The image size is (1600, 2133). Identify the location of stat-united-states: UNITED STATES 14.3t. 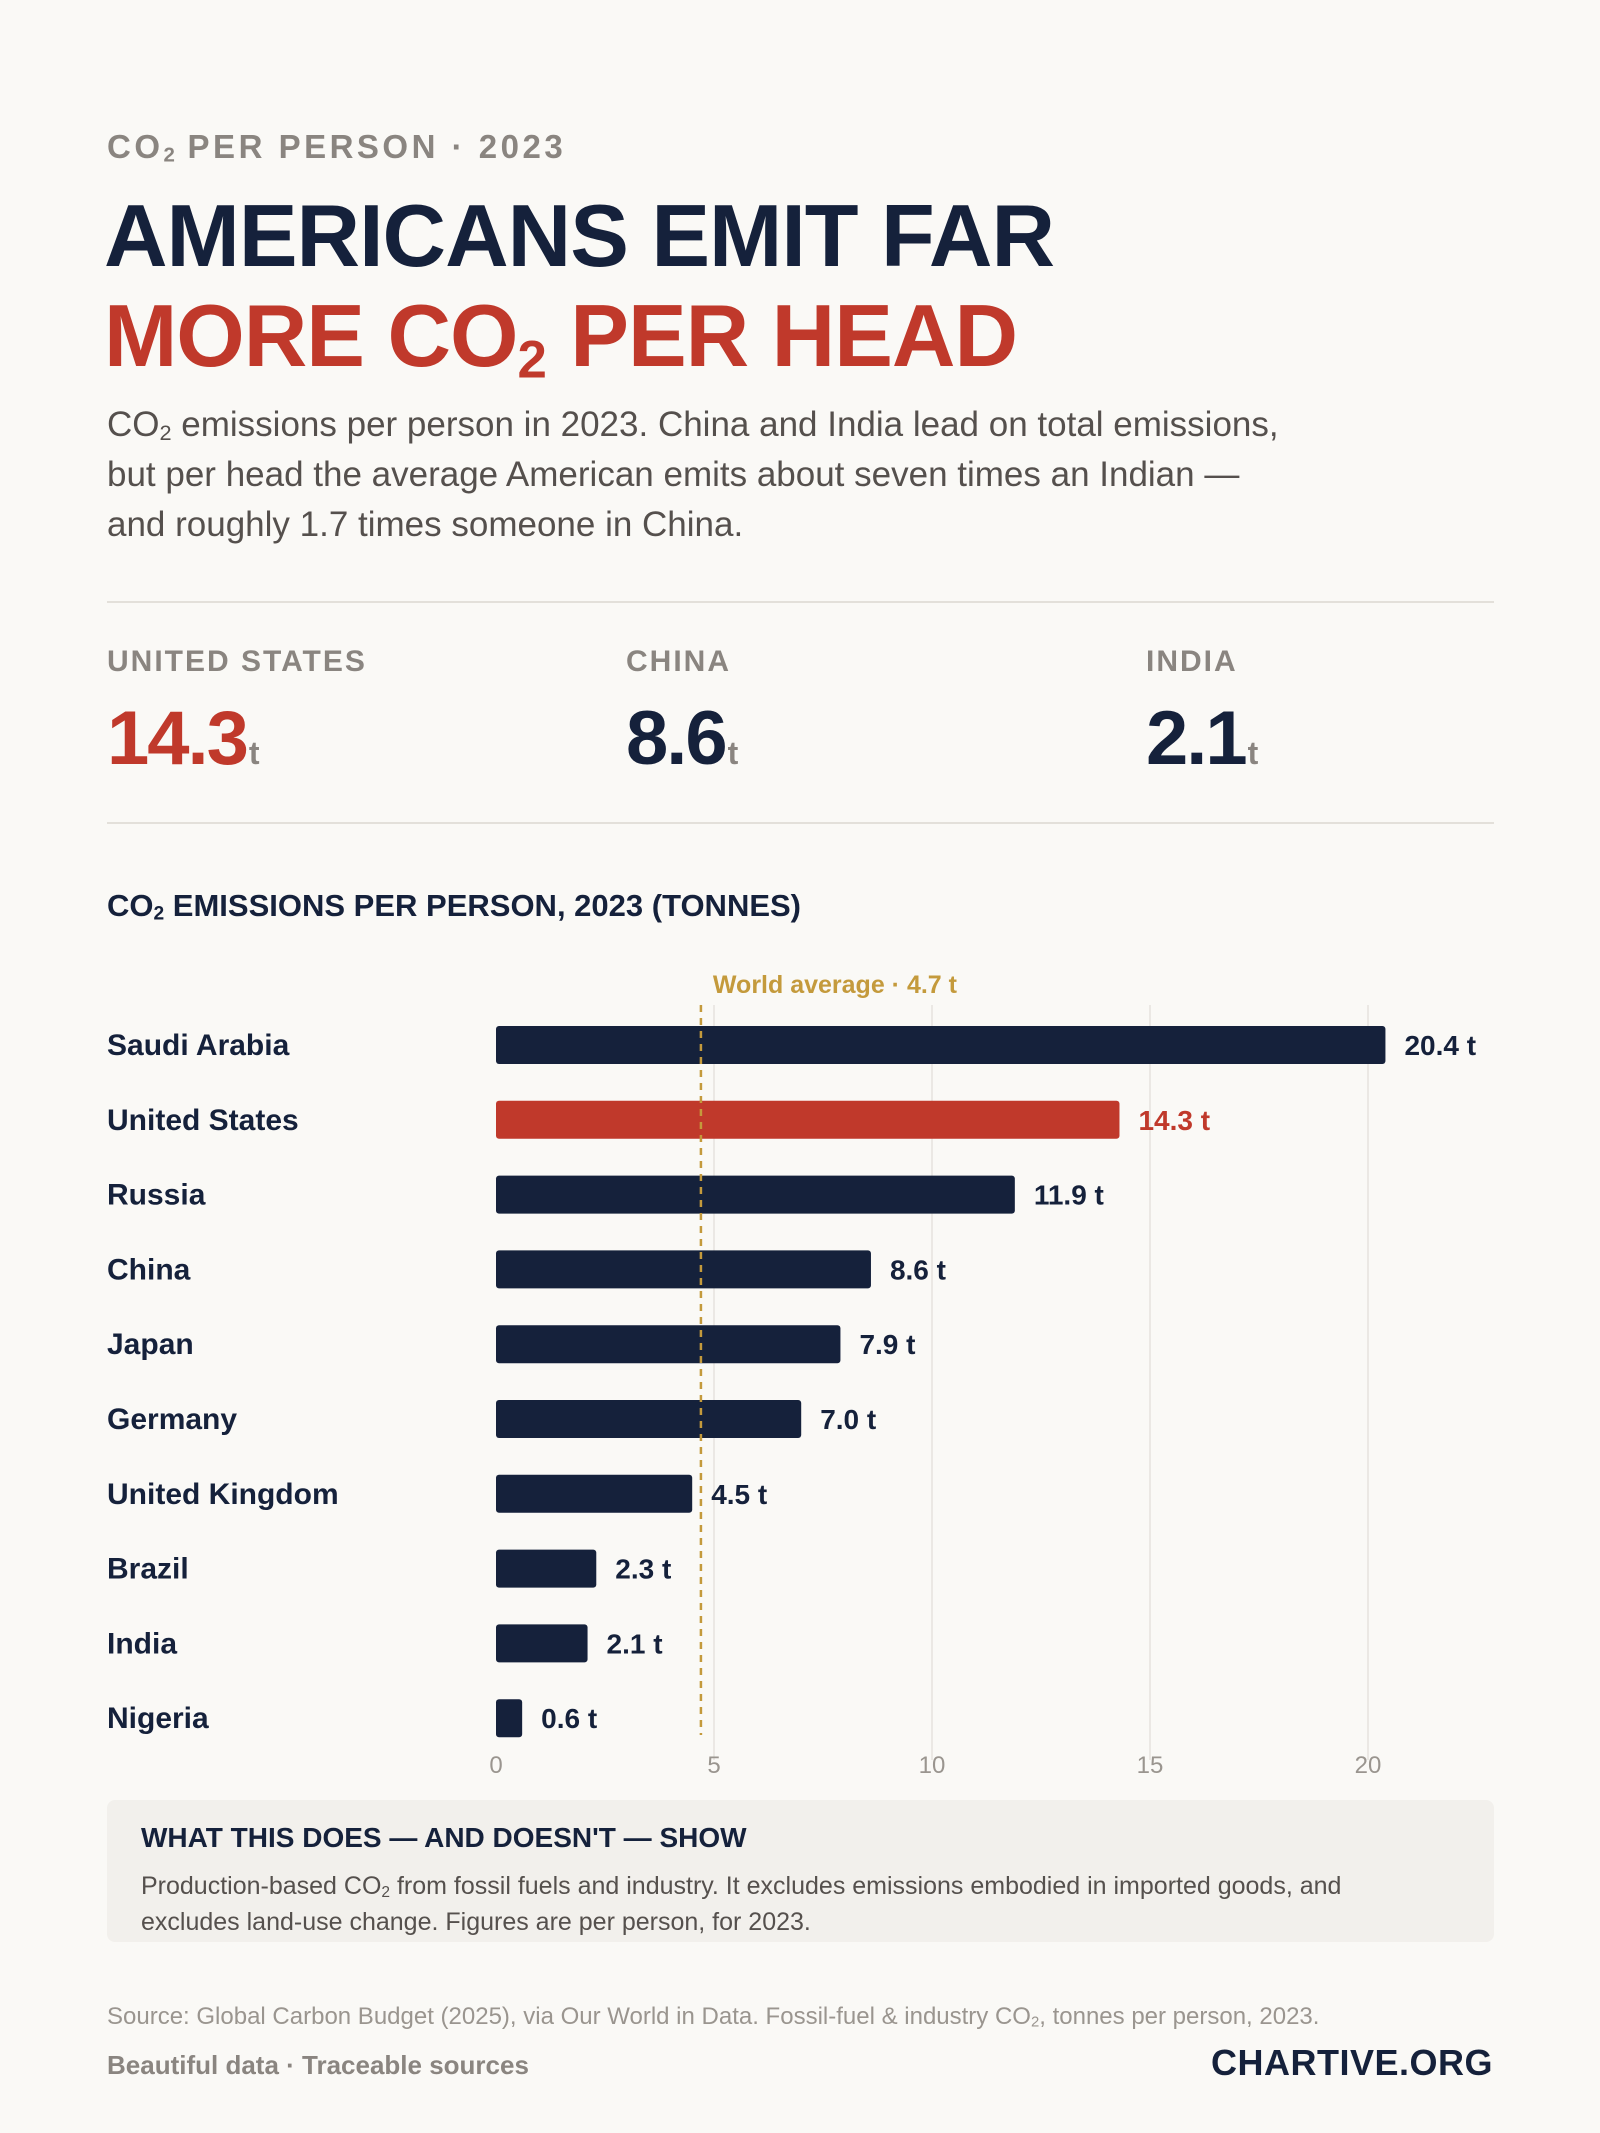
(237, 719).